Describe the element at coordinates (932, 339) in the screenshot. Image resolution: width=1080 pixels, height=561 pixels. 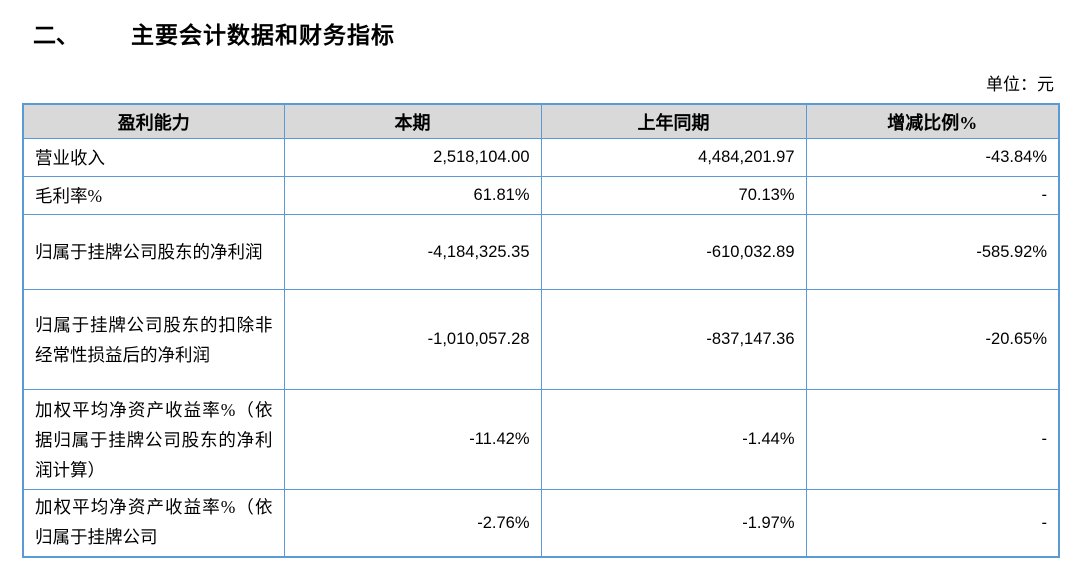
I see `change-ratio-value: -20.65%` at that location.